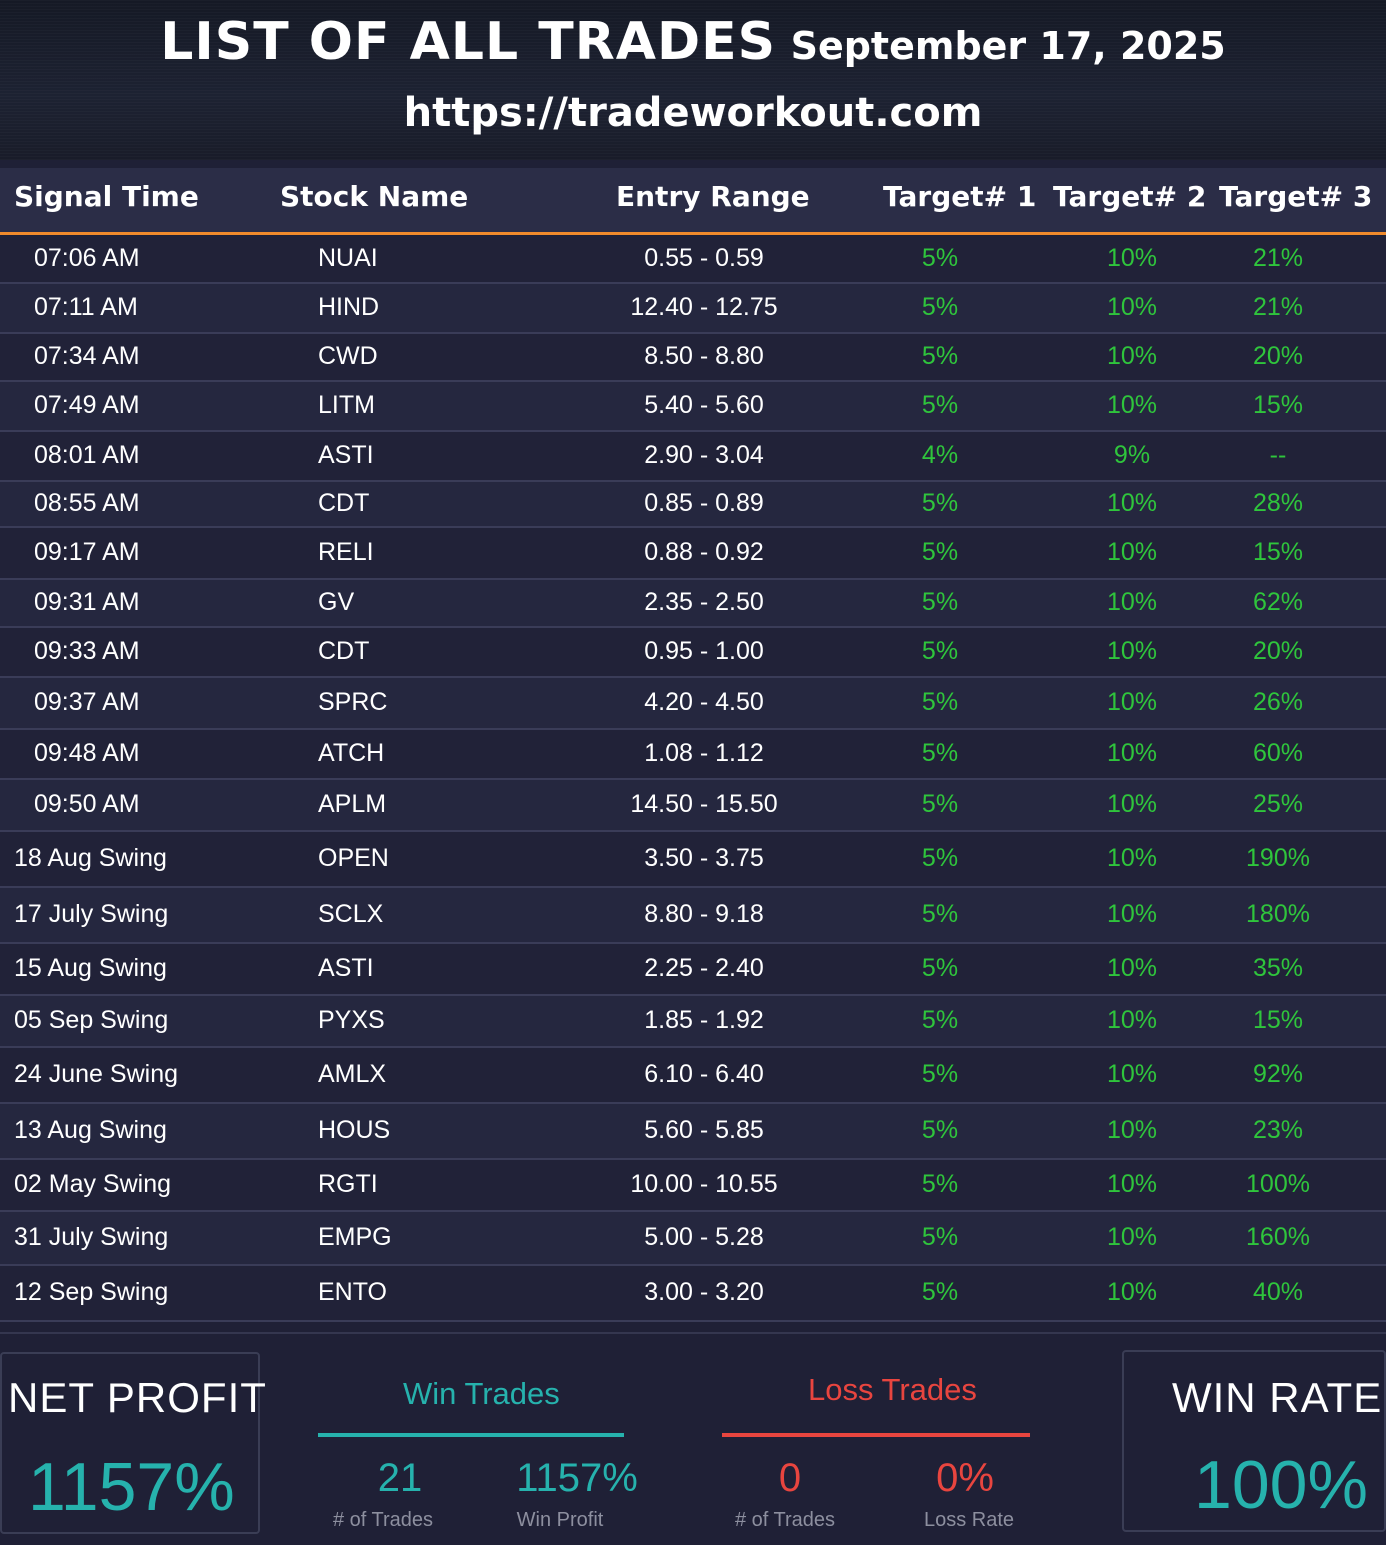 The image size is (1386, 1545). What do you see at coordinates (1278, 702) in the screenshot?
I see `target-3-cell: 26%` at bounding box center [1278, 702].